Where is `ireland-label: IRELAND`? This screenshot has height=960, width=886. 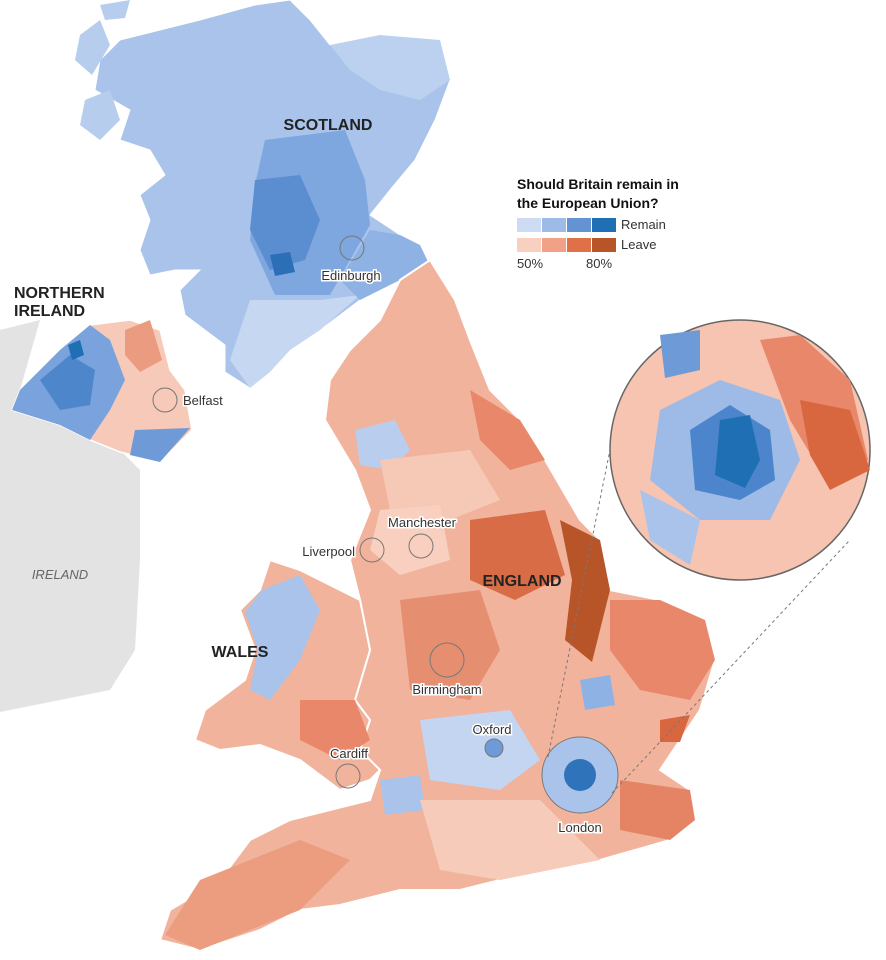
ireland-label: IRELAND is located at coordinates (60, 574).